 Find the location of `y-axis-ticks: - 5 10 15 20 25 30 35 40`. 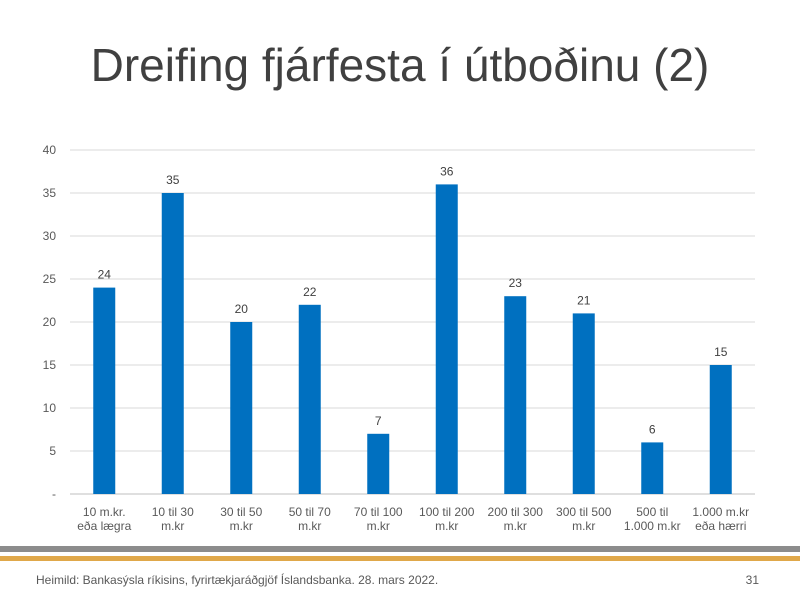

y-axis-ticks: - 5 10 15 20 25 30 35 40 is located at coordinates (50, 322).